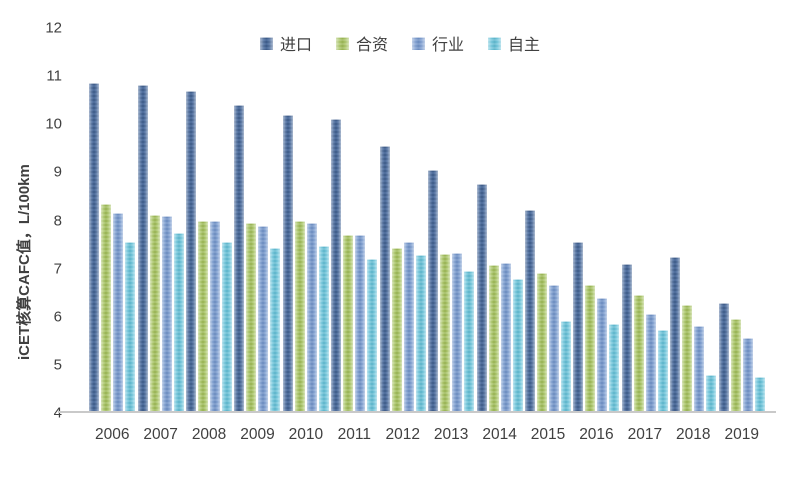  Describe the element at coordinates (112, 434) in the screenshot. I see `x-label-2006: 2006` at that location.